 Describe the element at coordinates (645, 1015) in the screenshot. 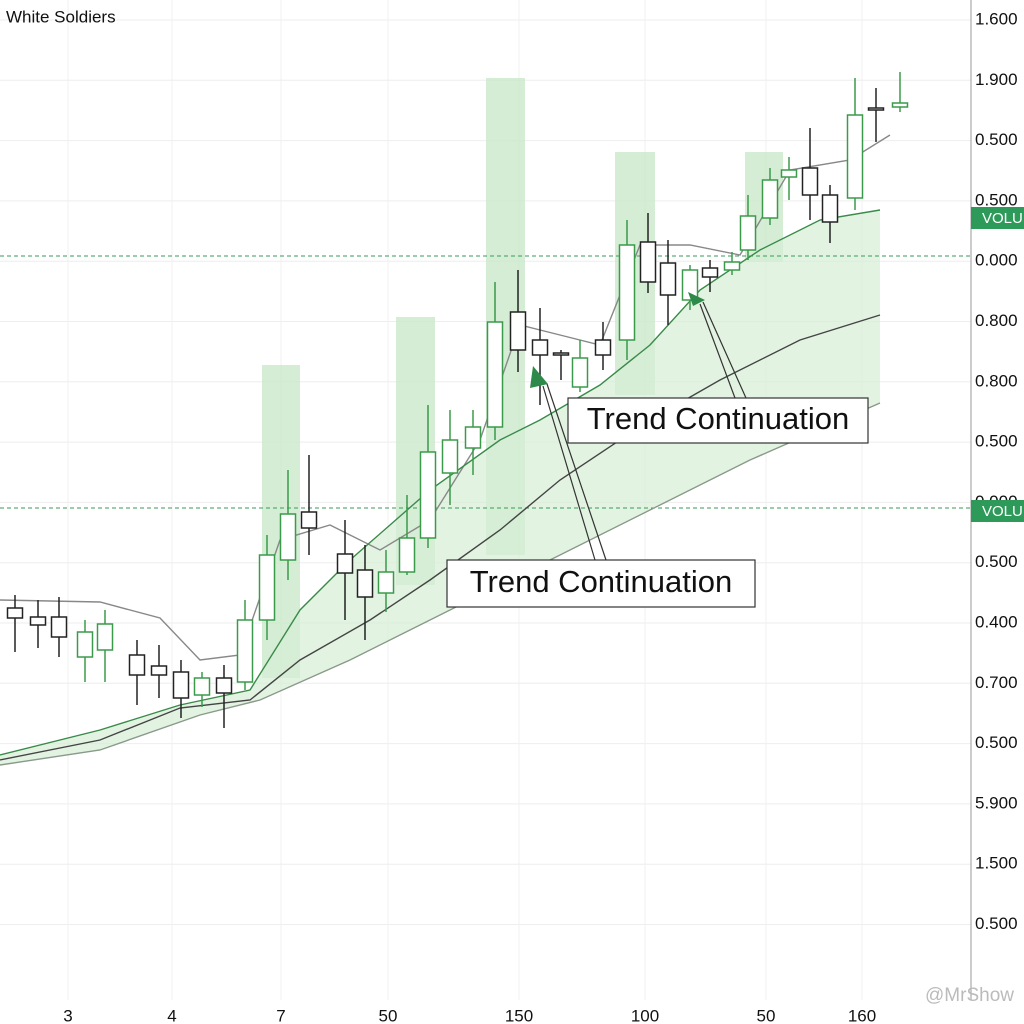

I see `x-axis-label: 100` at that location.